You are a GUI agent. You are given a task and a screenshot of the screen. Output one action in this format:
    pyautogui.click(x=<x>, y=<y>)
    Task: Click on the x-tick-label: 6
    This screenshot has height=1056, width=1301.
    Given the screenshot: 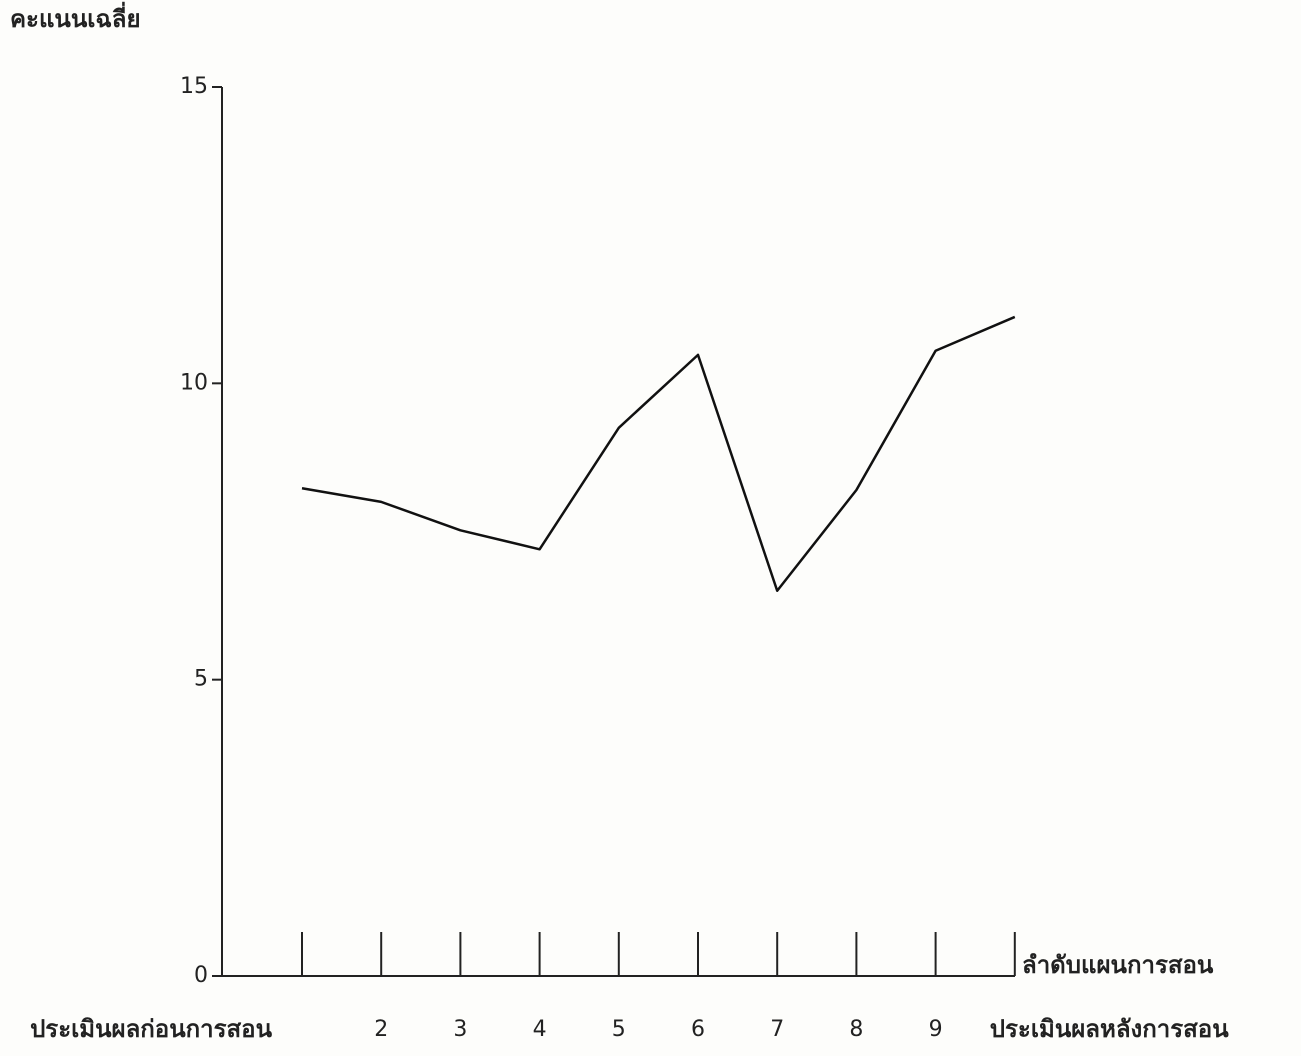 What is the action you would take?
    pyautogui.click(x=698, y=1029)
    